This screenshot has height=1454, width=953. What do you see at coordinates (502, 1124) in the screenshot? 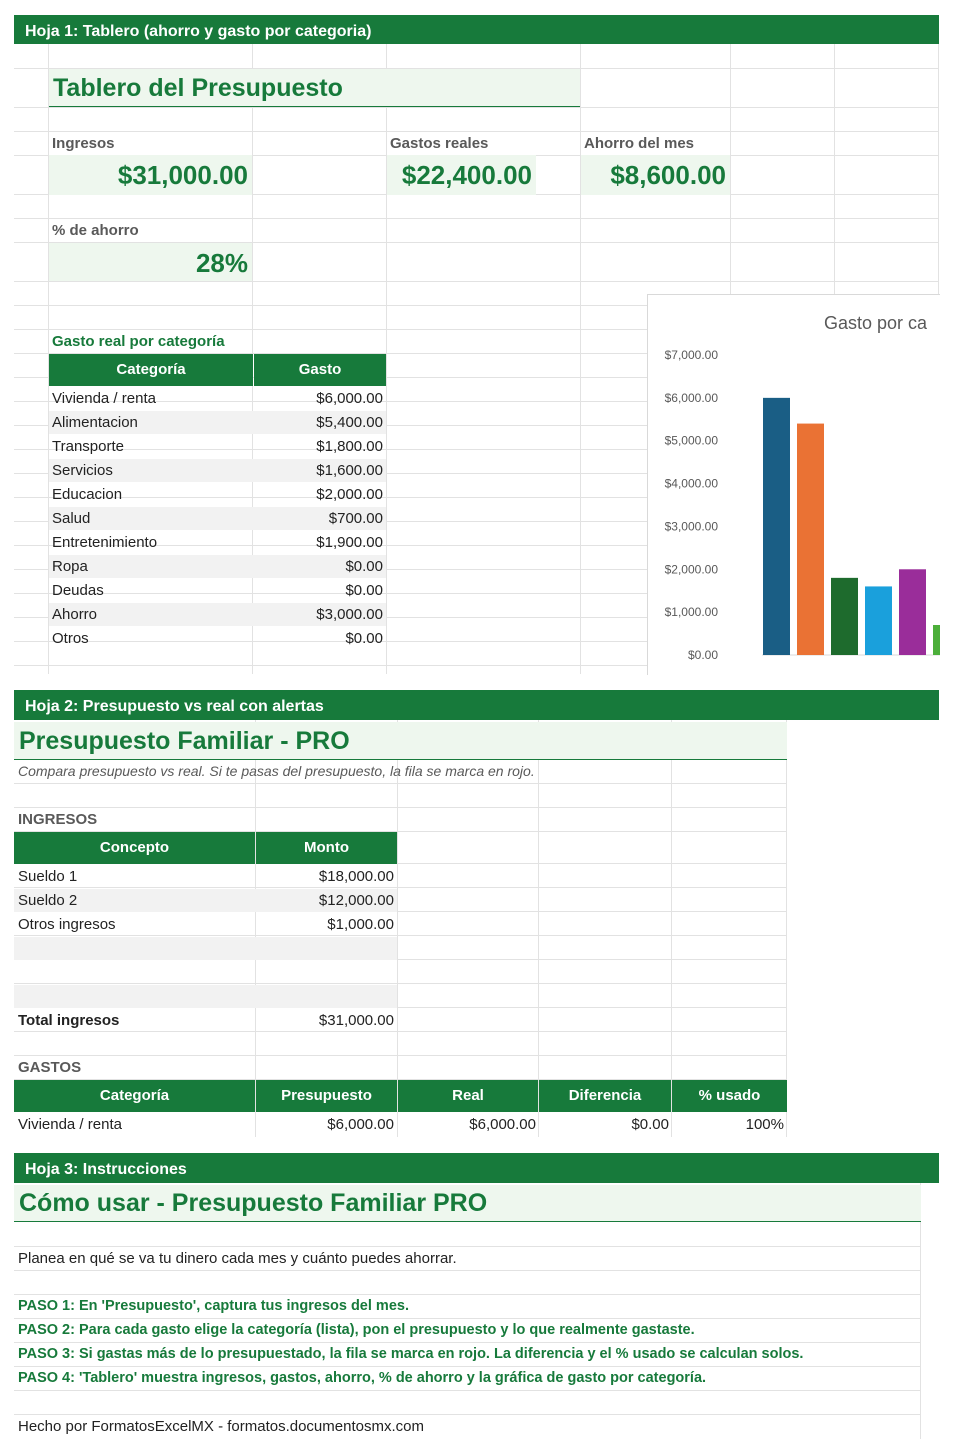
I see `gastos-row-real: $6,000.00` at bounding box center [502, 1124].